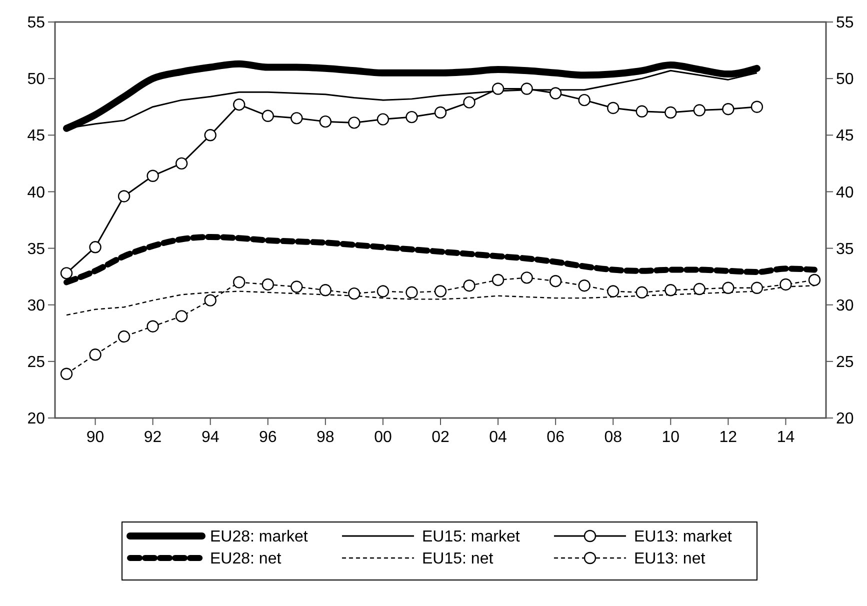  What do you see at coordinates (555, 437) in the screenshot?
I see `x-tick-label: 06` at bounding box center [555, 437].